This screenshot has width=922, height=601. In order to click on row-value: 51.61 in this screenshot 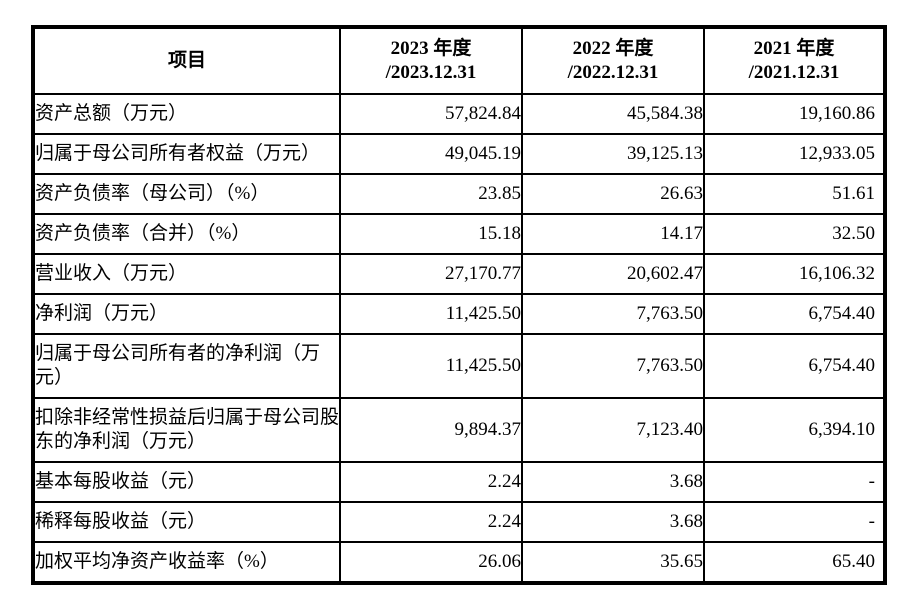, I will do `click(794, 194)`.